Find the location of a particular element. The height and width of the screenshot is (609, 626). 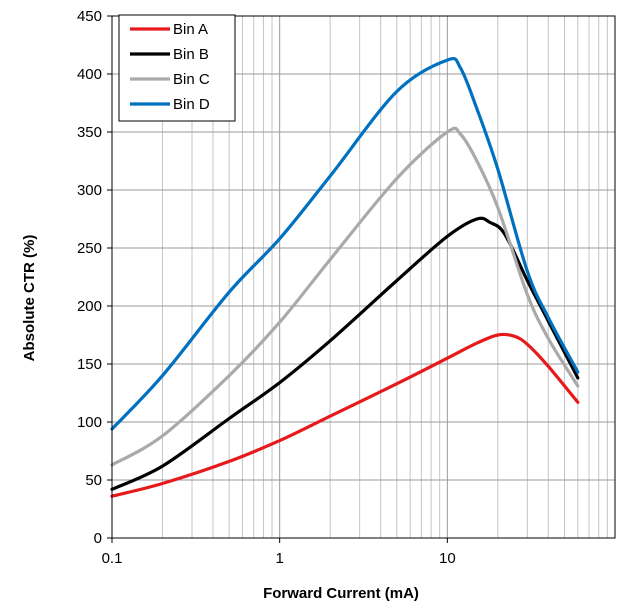

y-tick-label: 400 is located at coordinates (89, 74).